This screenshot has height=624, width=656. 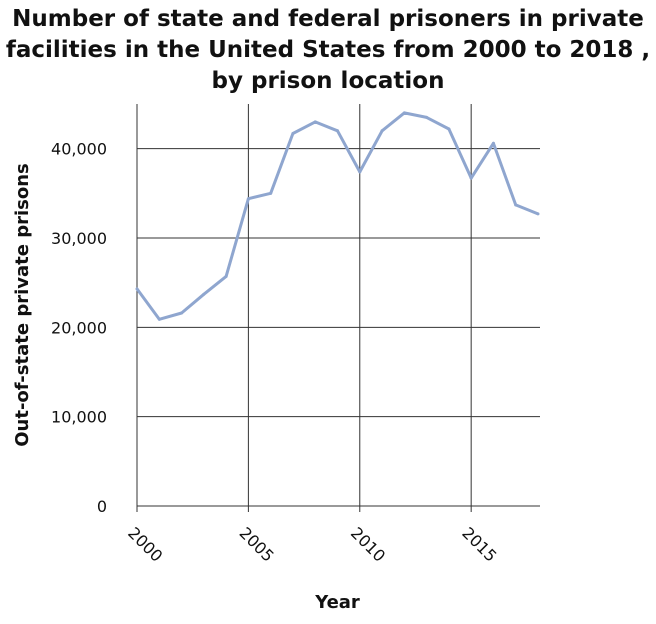 I want to click on y-tick-label: 40,000, so click(x=79, y=149).